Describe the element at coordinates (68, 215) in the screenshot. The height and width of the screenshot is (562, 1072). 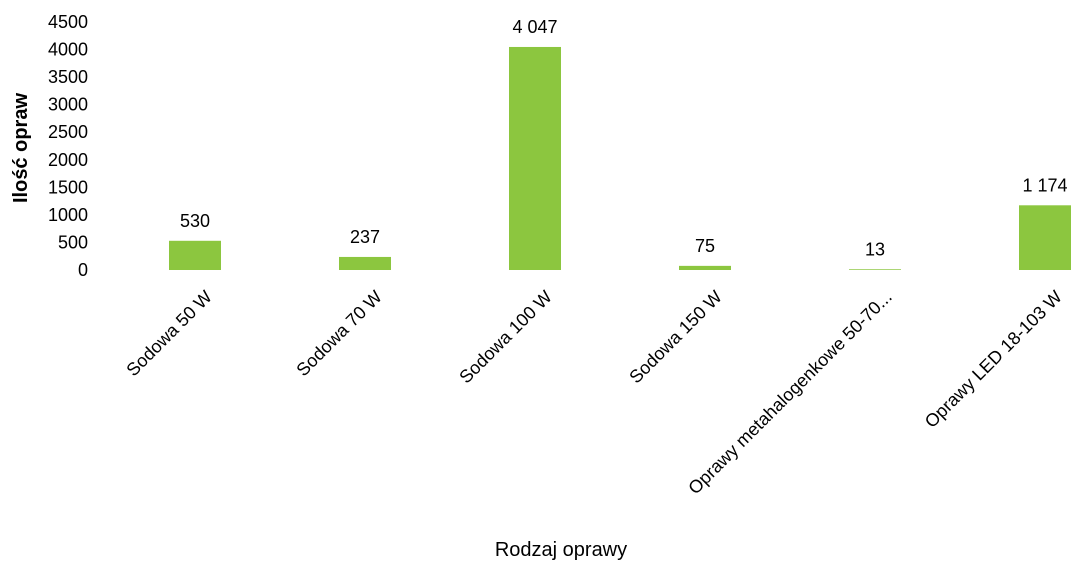
I see `y-tick-label: 1000` at that location.